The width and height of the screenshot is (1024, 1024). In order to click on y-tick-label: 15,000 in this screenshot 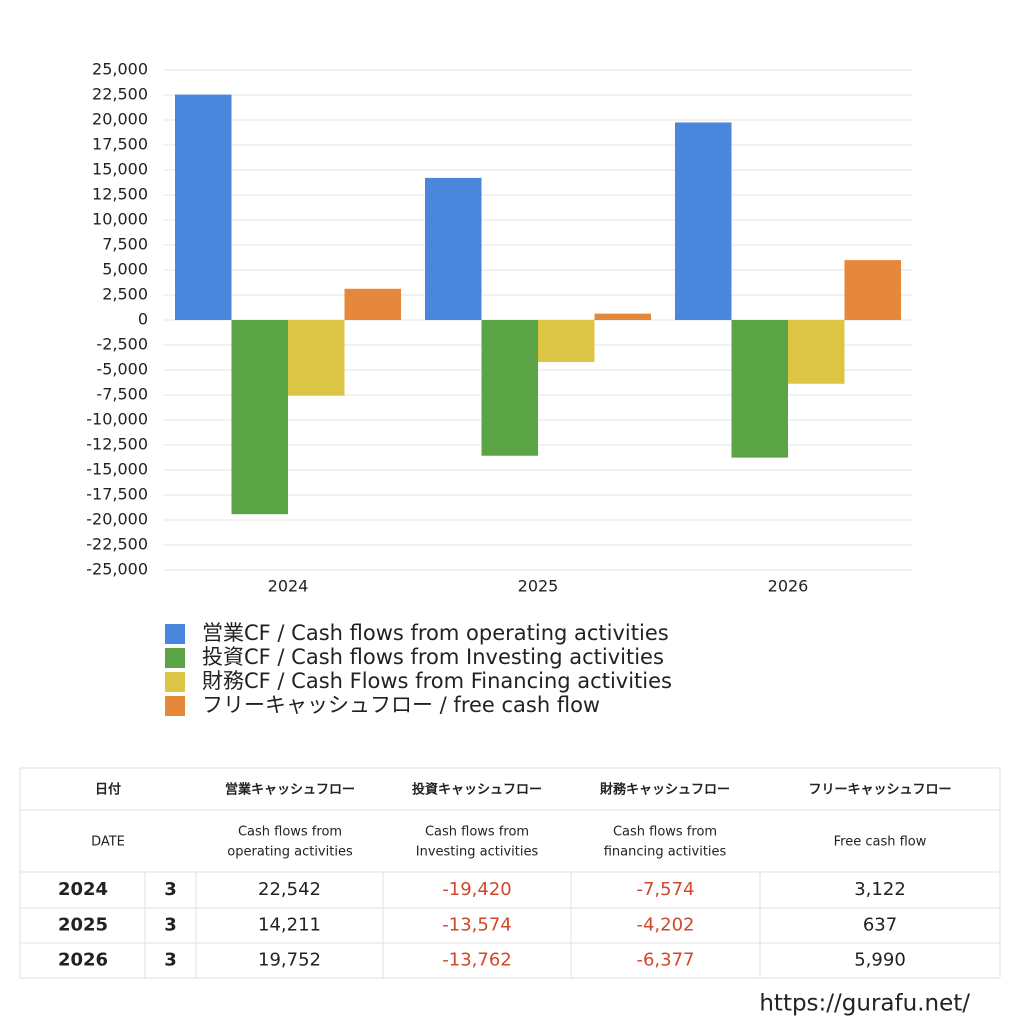, I will do `click(120, 169)`.